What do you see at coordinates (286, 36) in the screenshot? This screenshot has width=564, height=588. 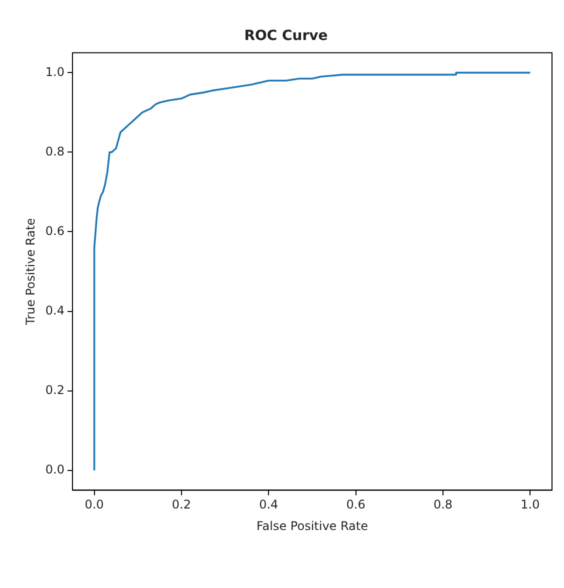 I see `chart-title: ROC Curve` at bounding box center [286, 36].